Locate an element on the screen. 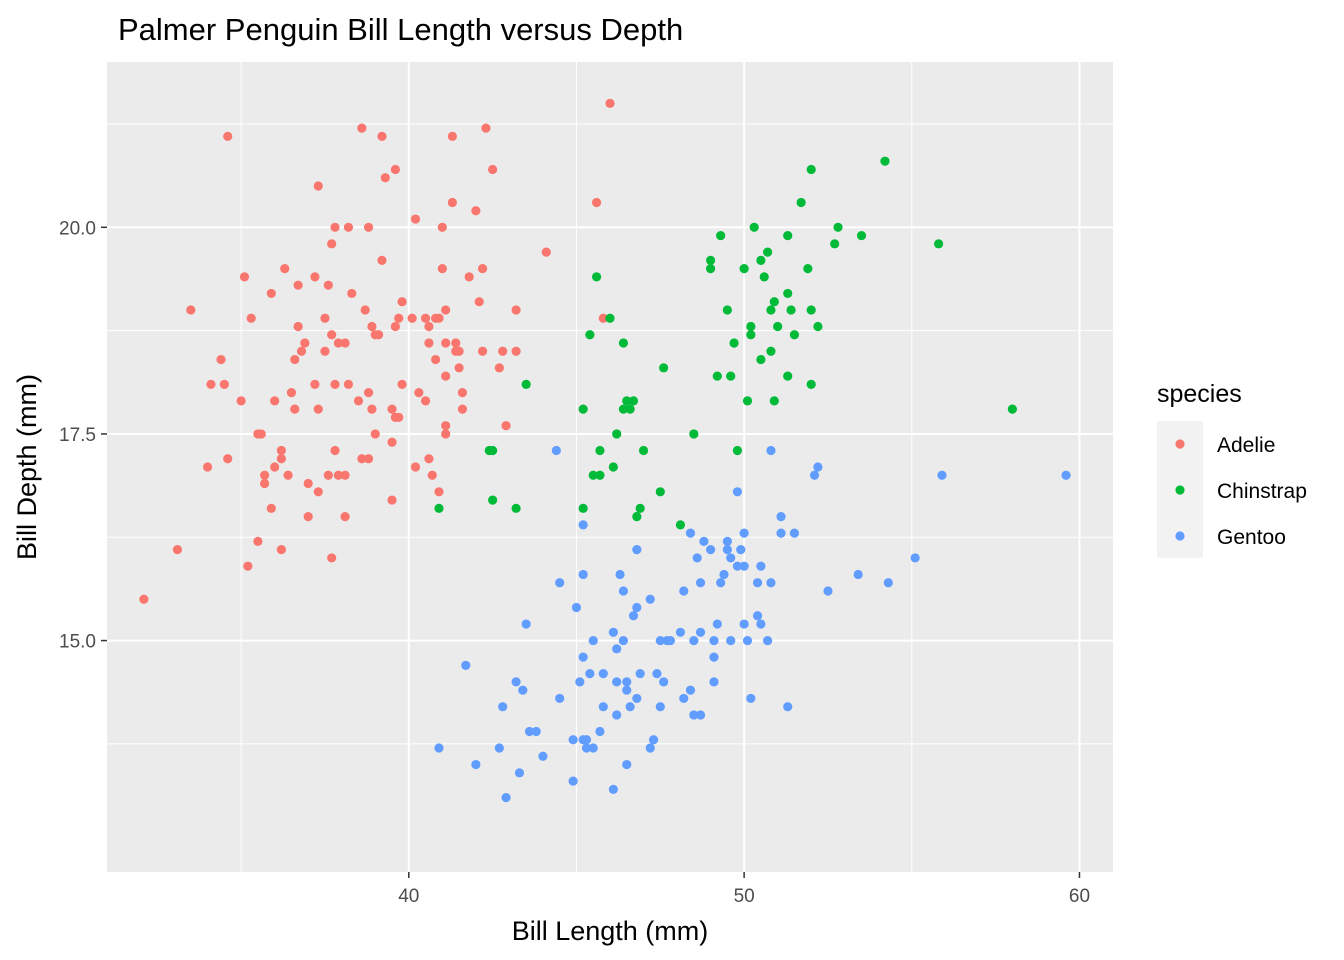 The width and height of the screenshot is (1344, 960). legend-entries: Adelie Chinstrap Gentoo is located at coordinates (1241, 491).